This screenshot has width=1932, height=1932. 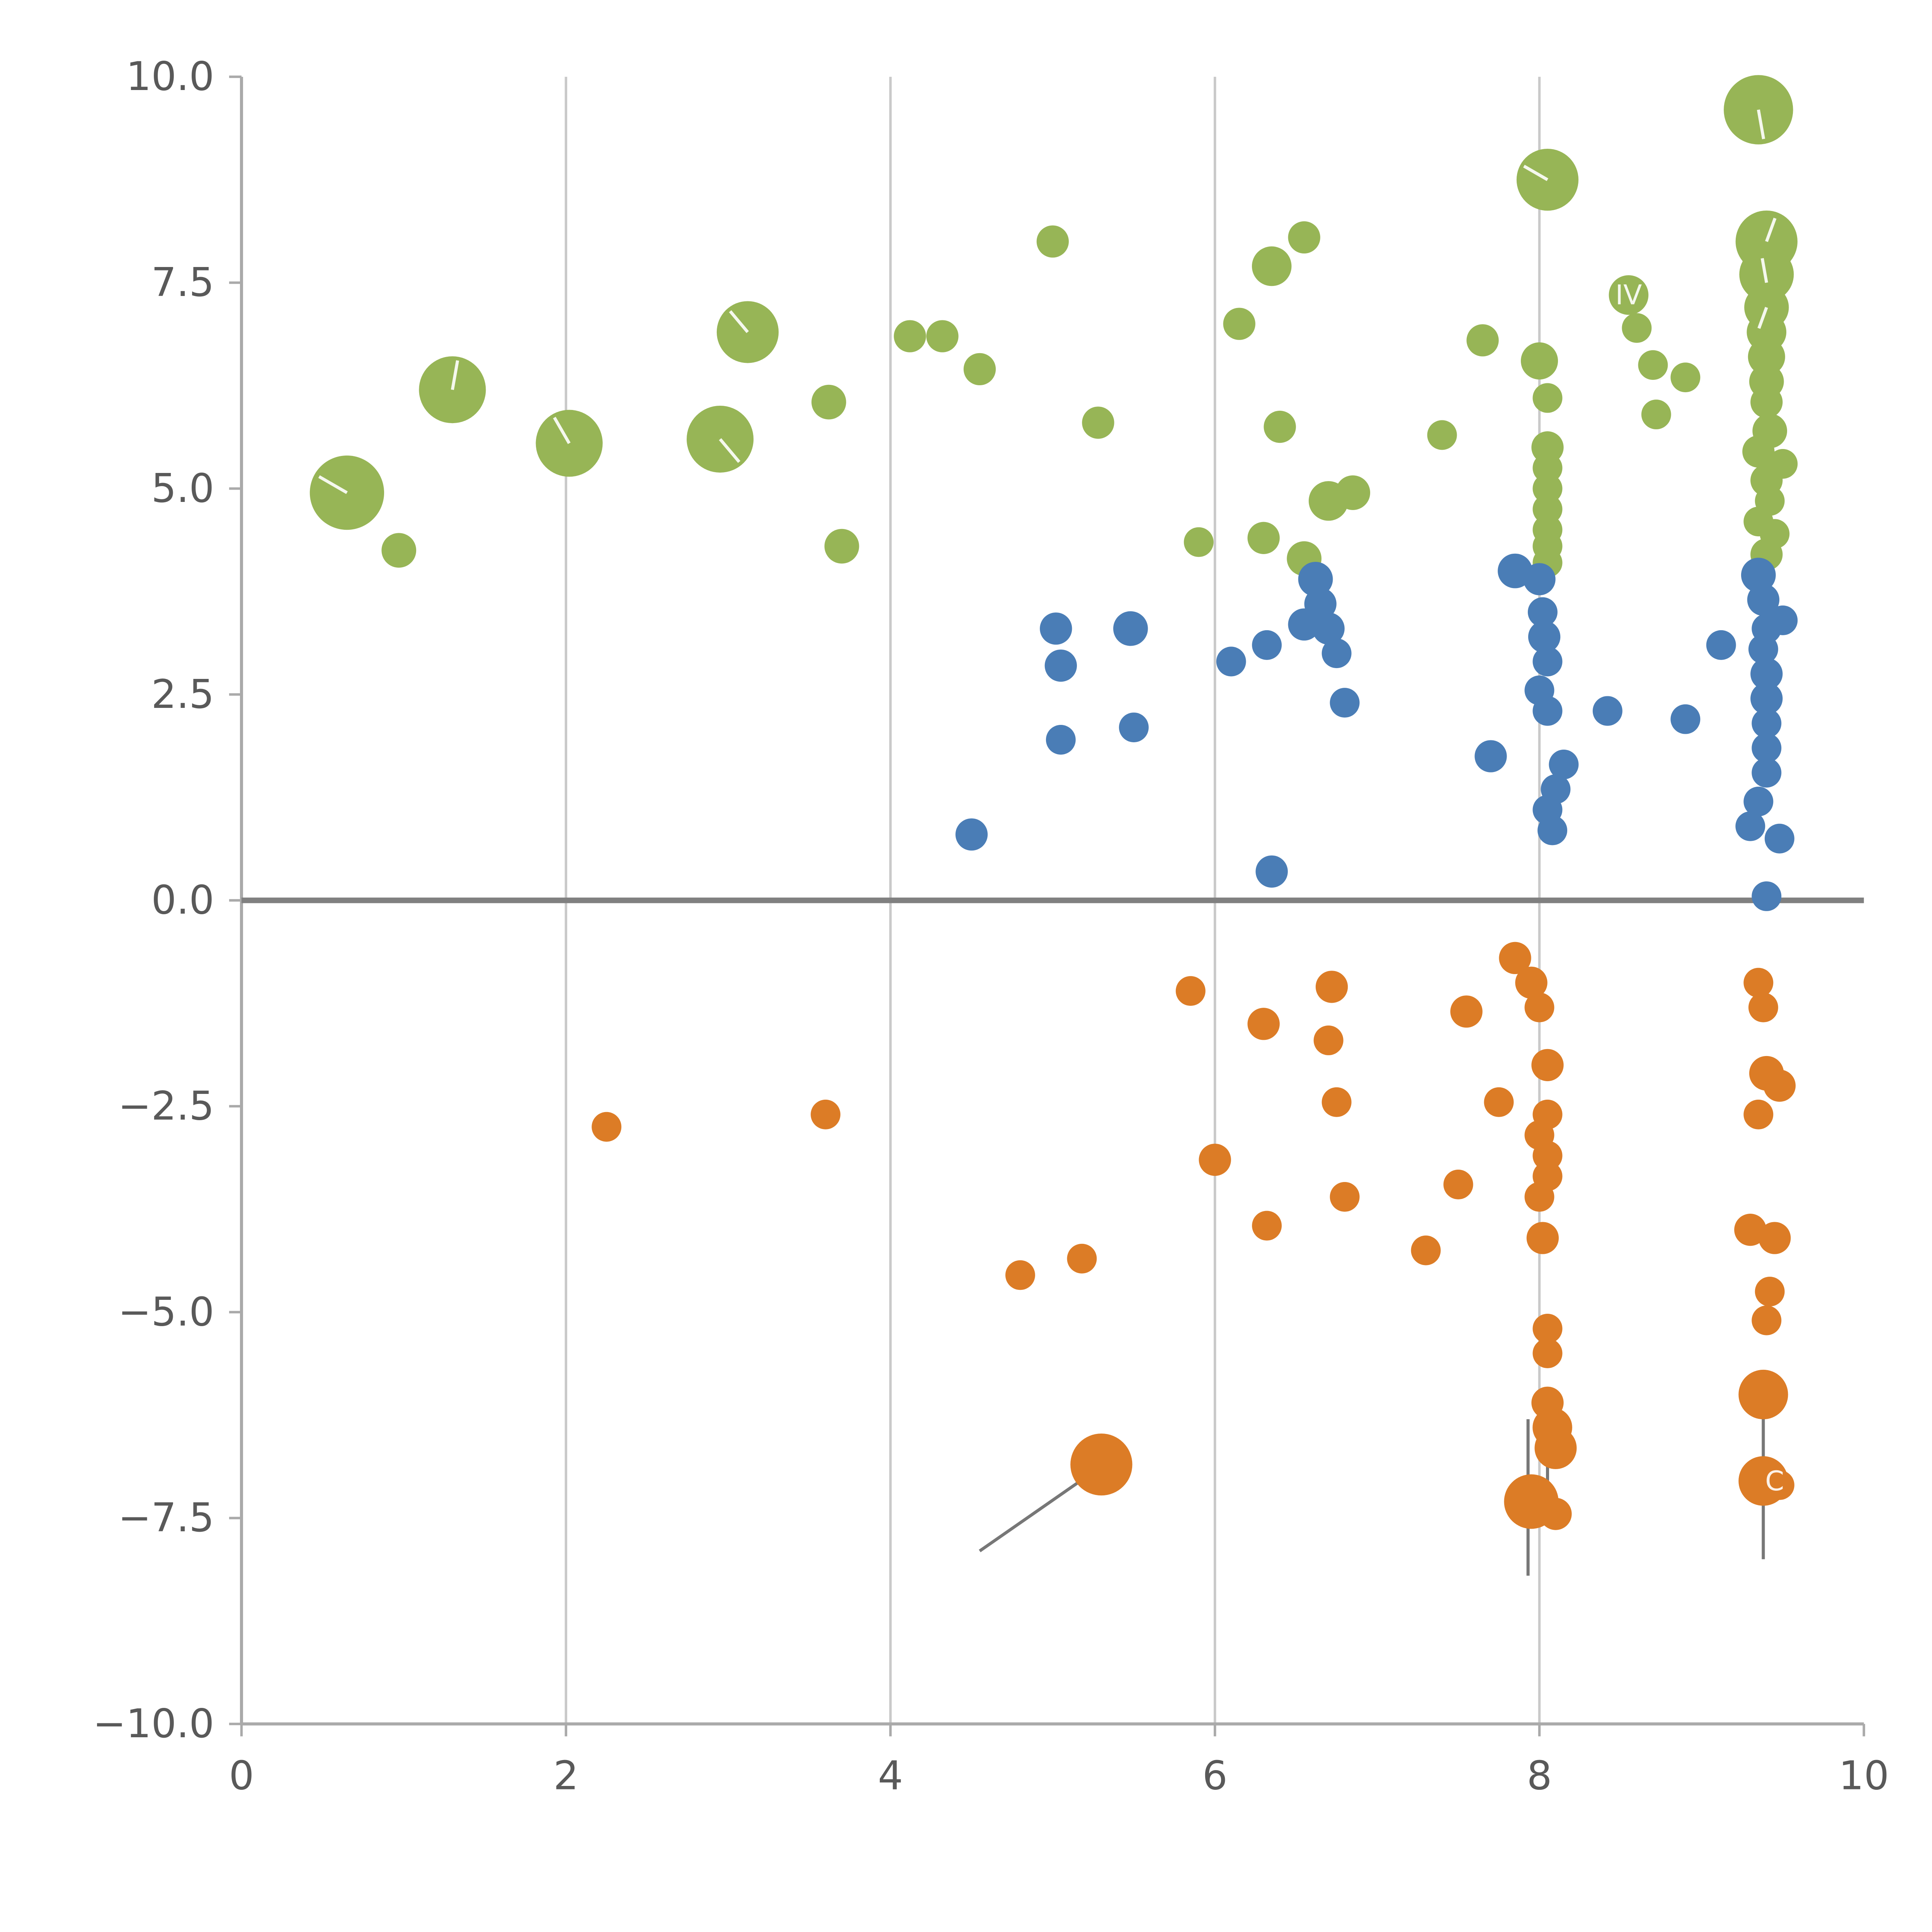 I want to click on y-tick-label: −5.0, so click(x=166, y=1312).